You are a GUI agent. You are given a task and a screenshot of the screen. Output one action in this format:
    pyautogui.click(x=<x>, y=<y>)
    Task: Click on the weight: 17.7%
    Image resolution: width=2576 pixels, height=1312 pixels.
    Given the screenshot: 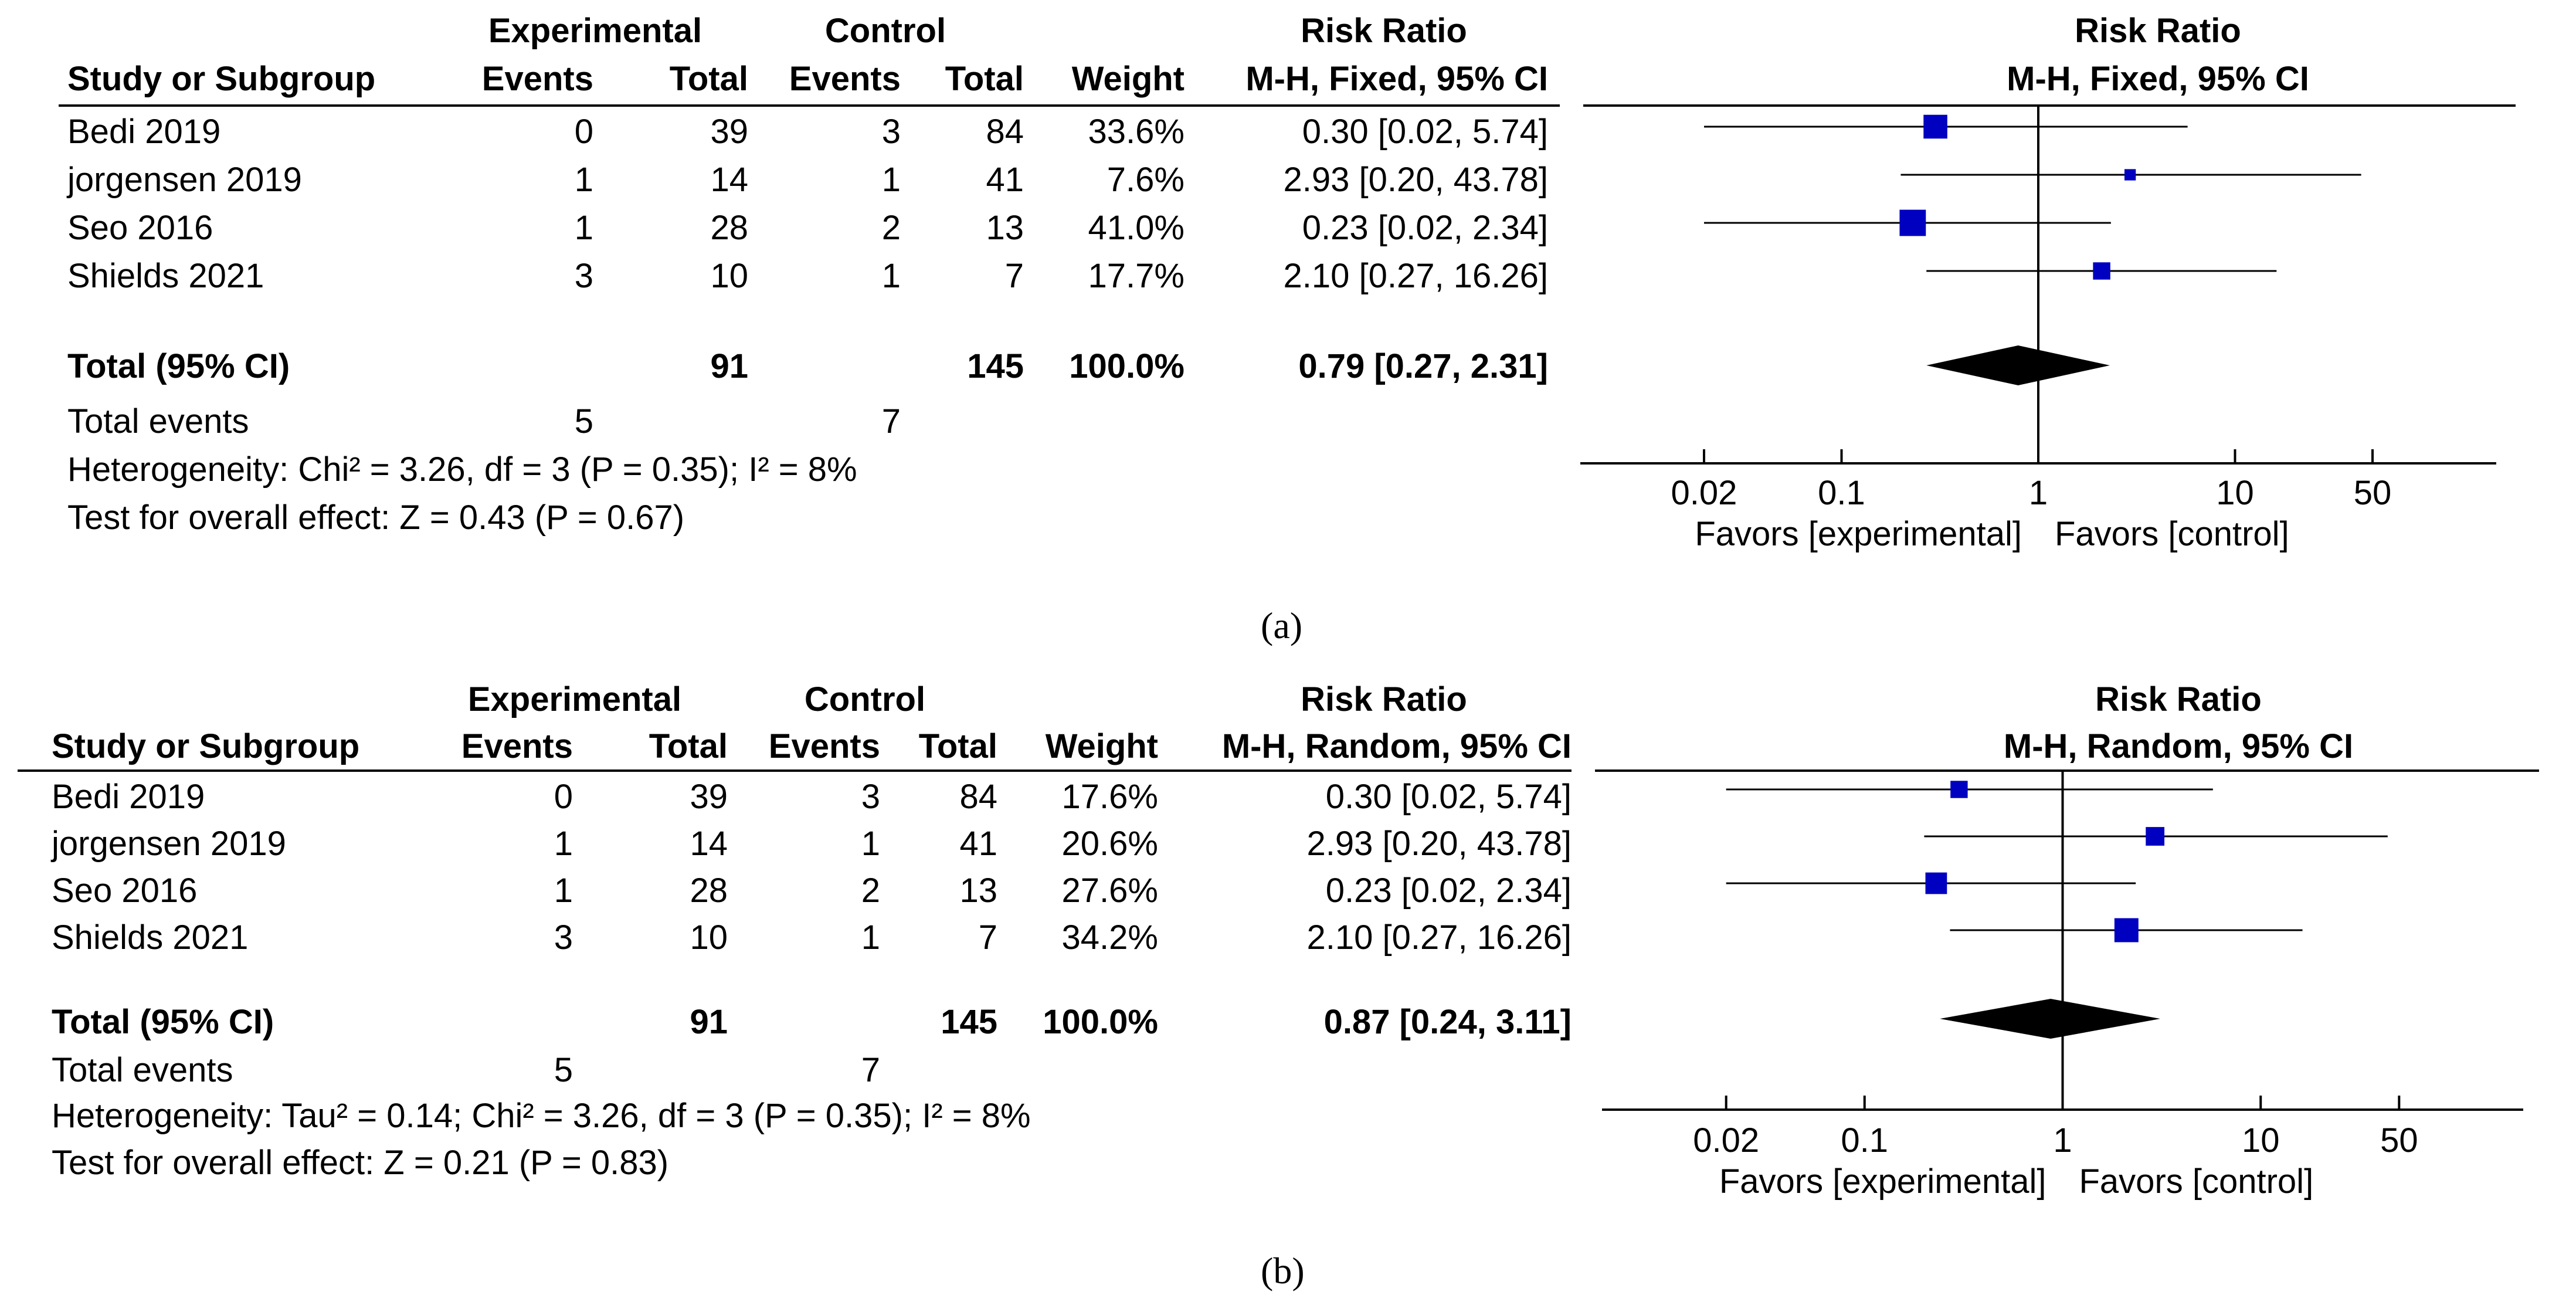 What is the action you would take?
    pyautogui.click(x=1136, y=276)
    